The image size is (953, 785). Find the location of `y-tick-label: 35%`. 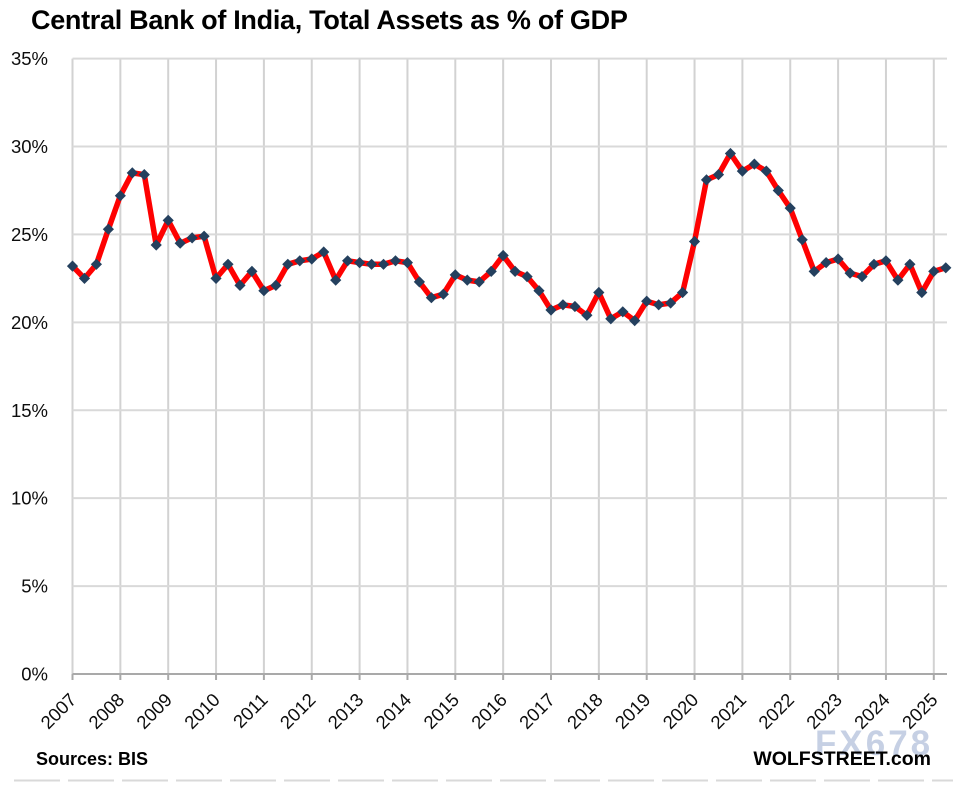

y-tick-label: 35% is located at coordinates (29, 58).